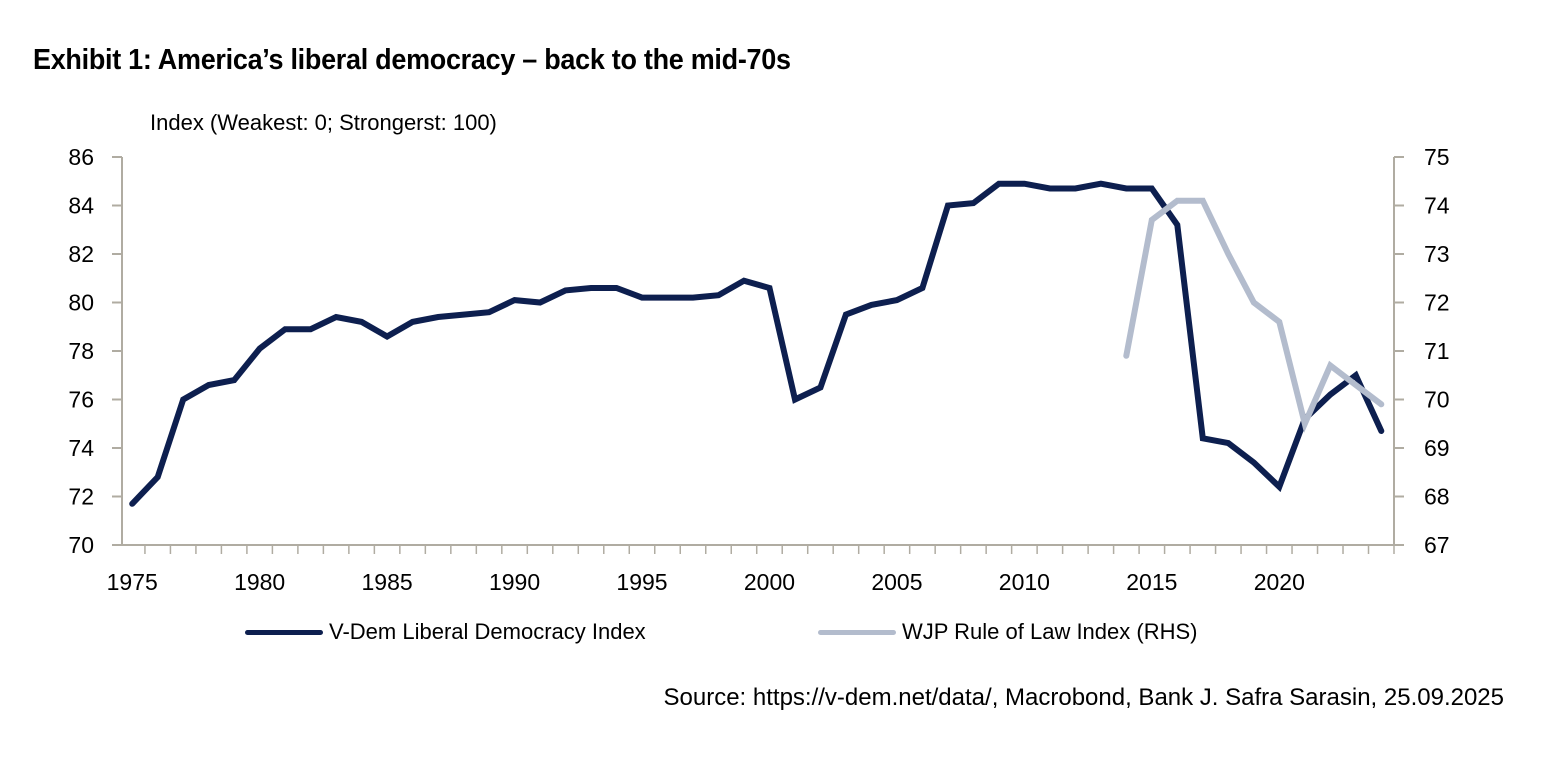 This screenshot has height=766, width=1554. Describe the element at coordinates (857, 632) in the screenshot. I see `legend-swatch-wjp` at that location.